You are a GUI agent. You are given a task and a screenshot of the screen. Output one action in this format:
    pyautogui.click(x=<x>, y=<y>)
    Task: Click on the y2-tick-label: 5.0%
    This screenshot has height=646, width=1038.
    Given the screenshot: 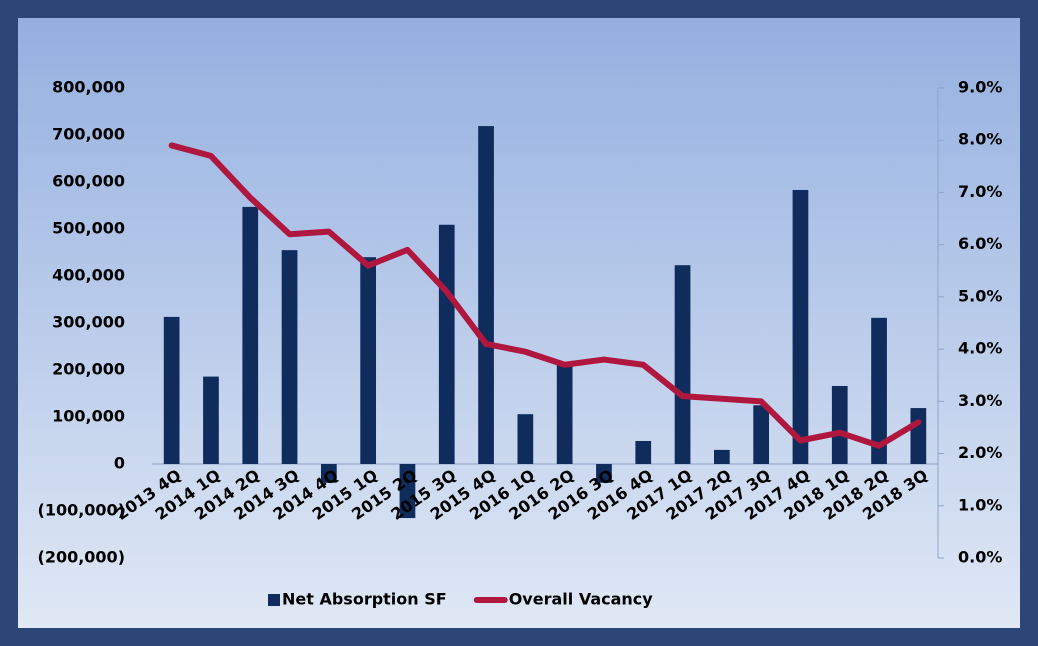 What is the action you would take?
    pyautogui.click(x=980, y=295)
    